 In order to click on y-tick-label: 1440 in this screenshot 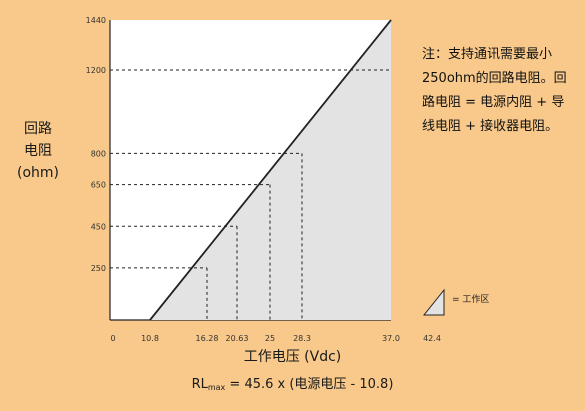, I will do `click(96, 20)`.